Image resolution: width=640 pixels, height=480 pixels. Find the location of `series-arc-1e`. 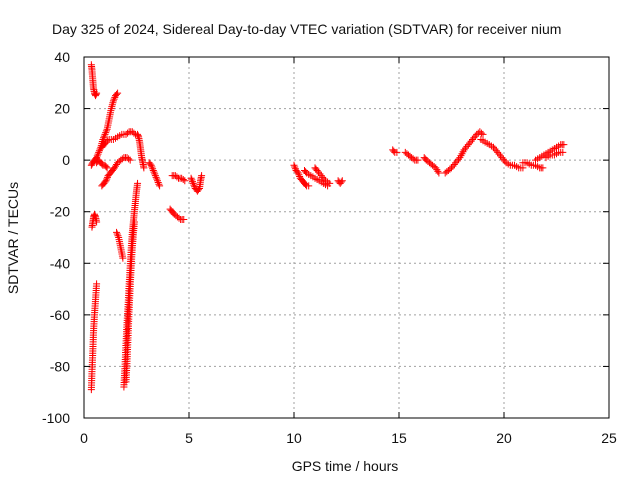

series-arc-1e is located at coordinates (102, 164).